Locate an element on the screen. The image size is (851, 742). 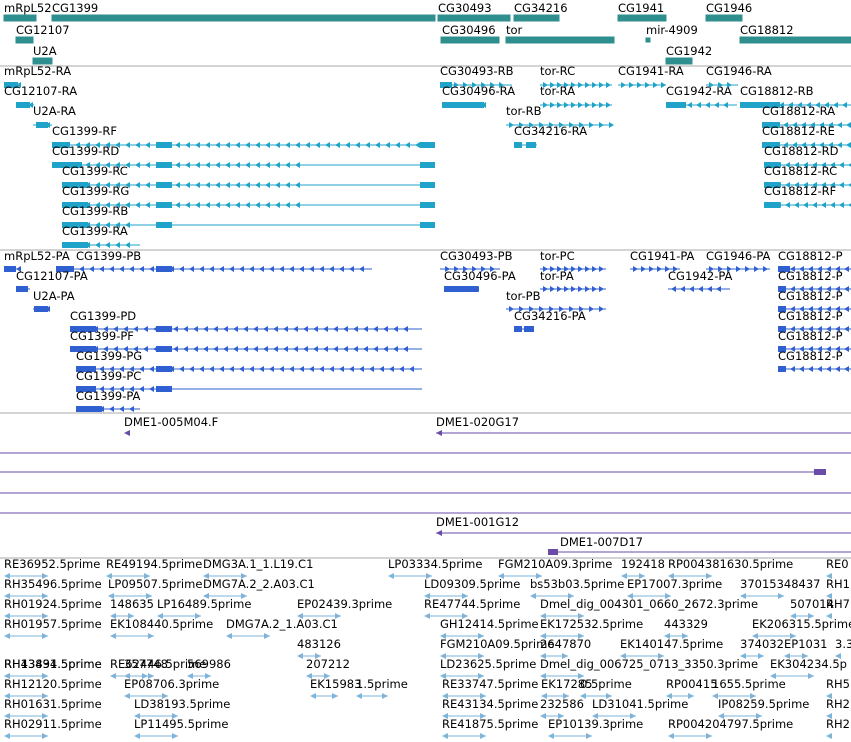
est-label: LP11495.5prime is located at coordinates (181, 724).